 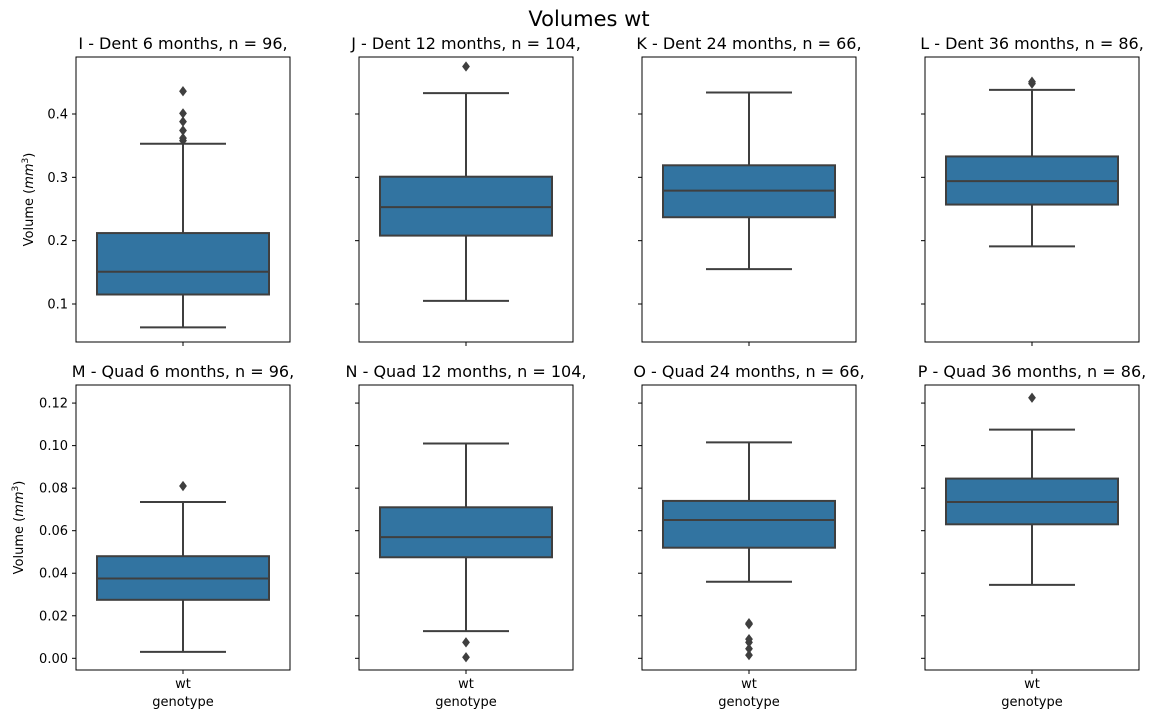 I want to click on y-tick-label: 0.10, so click(x=53, y=446).